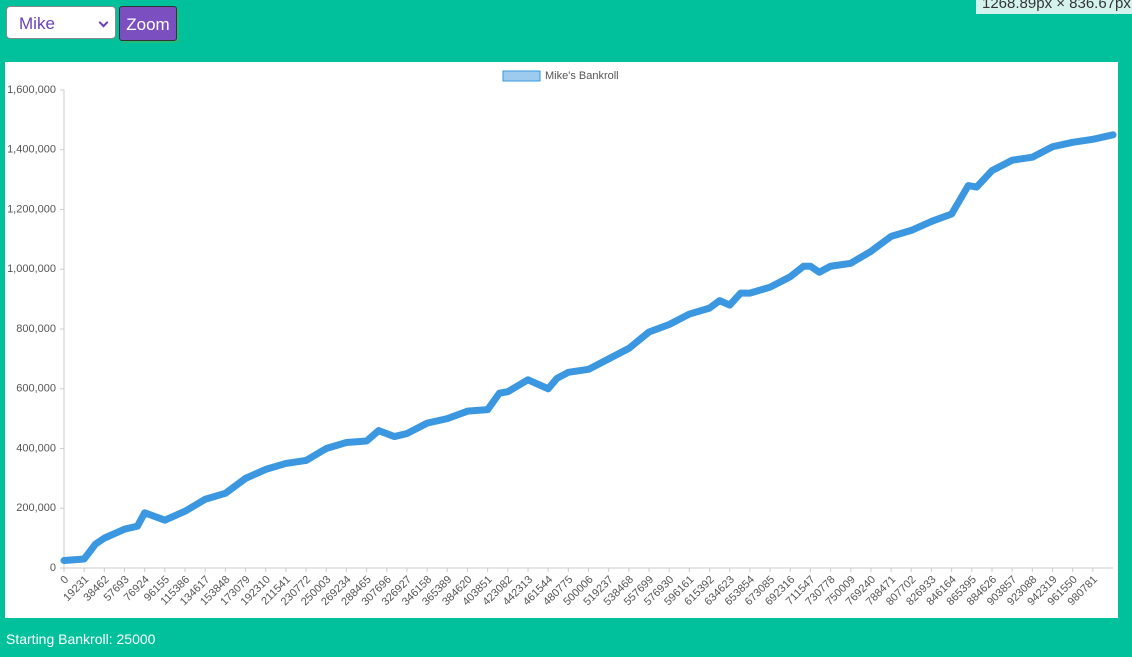 Image resolution: width=1132 pixels, height=657 pixels. What do you see at coordinates (36, 448) in the screenshot?
I see `y-tick-label: 400,000` at bounding box center [36, 448].